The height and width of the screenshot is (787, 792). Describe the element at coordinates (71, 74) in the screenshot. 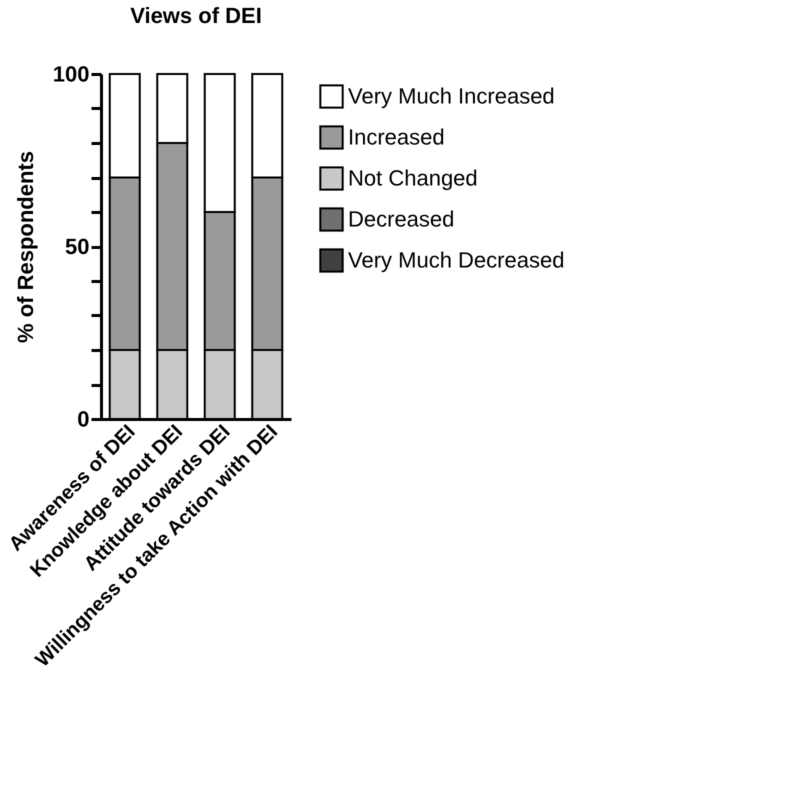

I see `y-tick-label: 100` at that location.